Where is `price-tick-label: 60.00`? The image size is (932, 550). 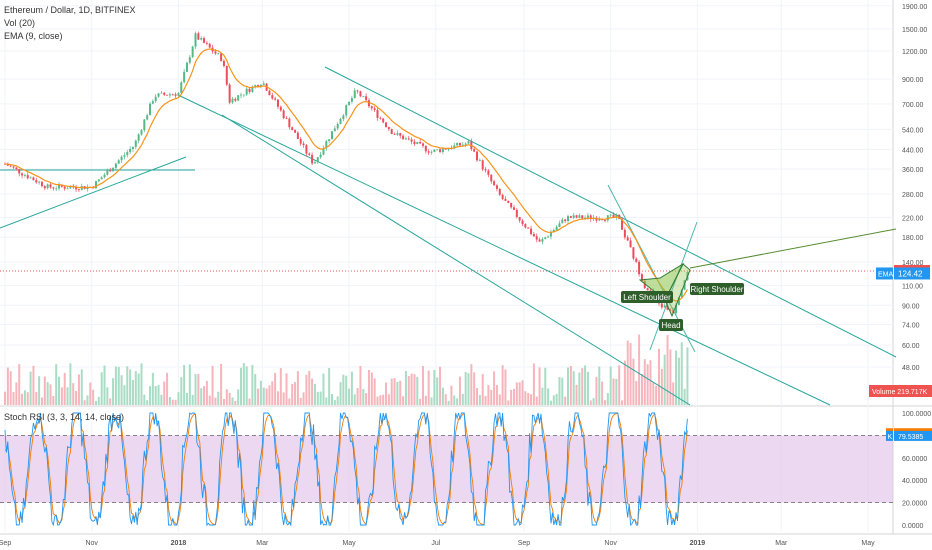
price-tick-label: 60.00 is located at coordinates (911, 346).